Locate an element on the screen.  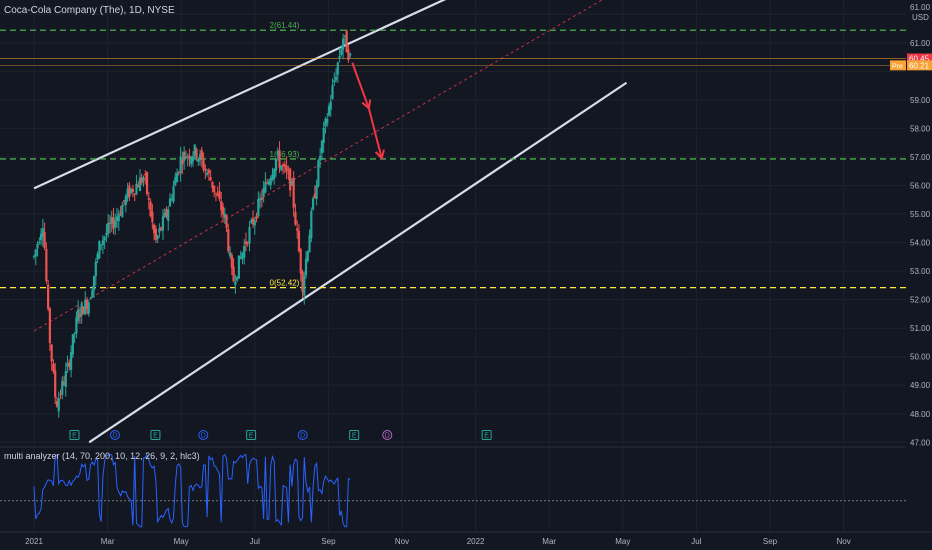
time-axis-bg is located at coordinates (466, 541).